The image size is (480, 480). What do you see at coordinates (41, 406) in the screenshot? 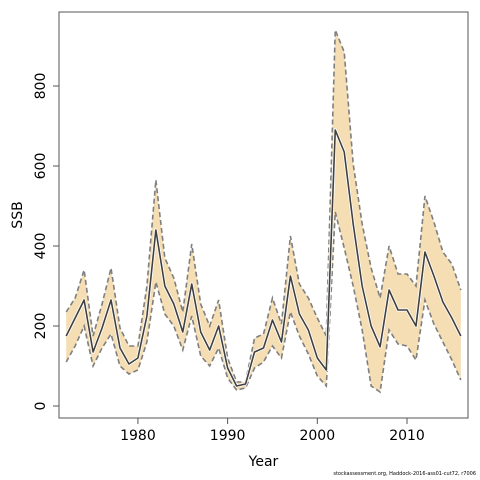
I see `y-tick-label-0: 0` at bounding box center [41, 406].